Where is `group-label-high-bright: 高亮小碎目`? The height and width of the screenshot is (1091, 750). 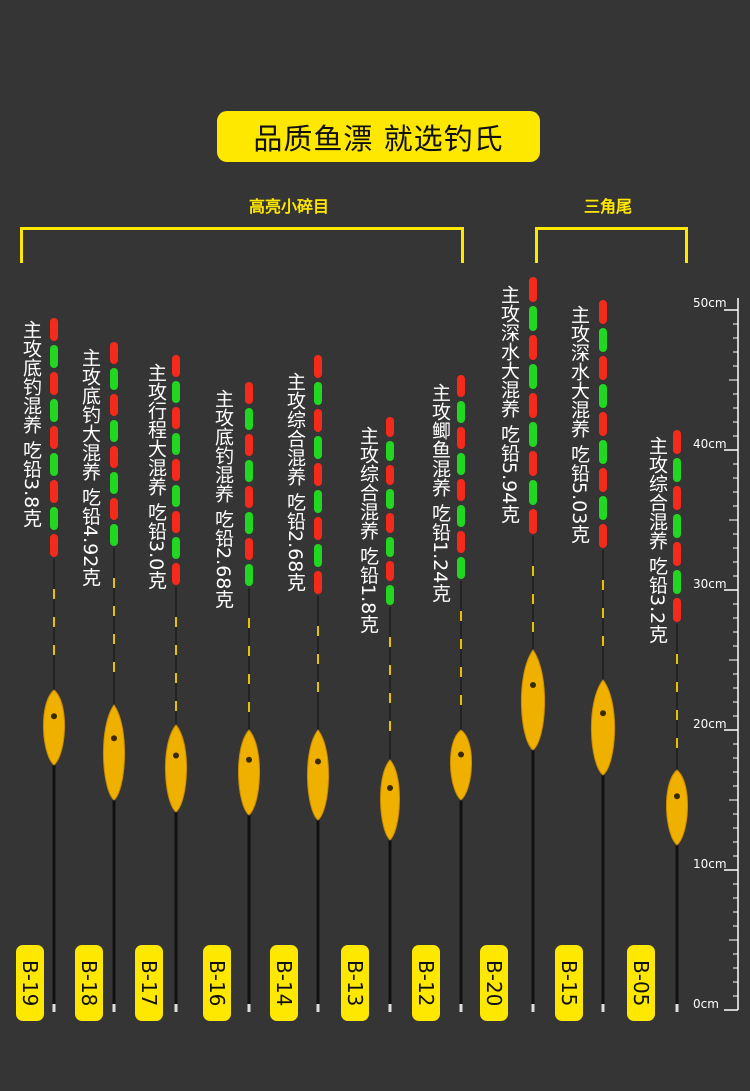
group-label-high-bright: 高亮小碎目 is located at coordinates (289, 206).